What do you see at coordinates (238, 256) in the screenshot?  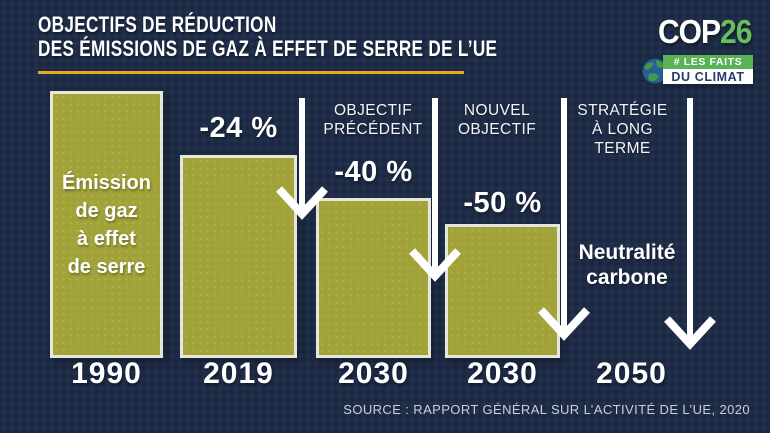 I see `bar-2019` at bounding box center [238, 256].